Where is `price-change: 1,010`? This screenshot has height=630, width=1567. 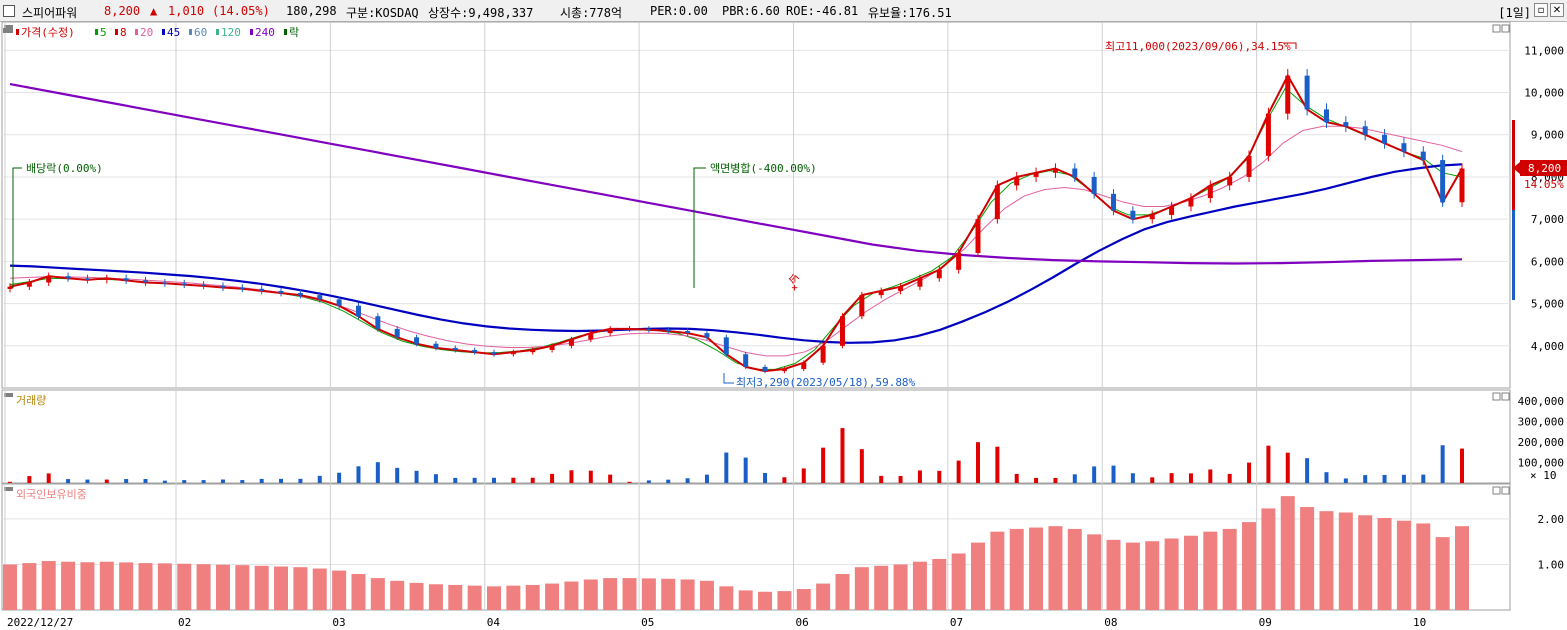 price-change: 1,010 is located at coordinates (186, 11).